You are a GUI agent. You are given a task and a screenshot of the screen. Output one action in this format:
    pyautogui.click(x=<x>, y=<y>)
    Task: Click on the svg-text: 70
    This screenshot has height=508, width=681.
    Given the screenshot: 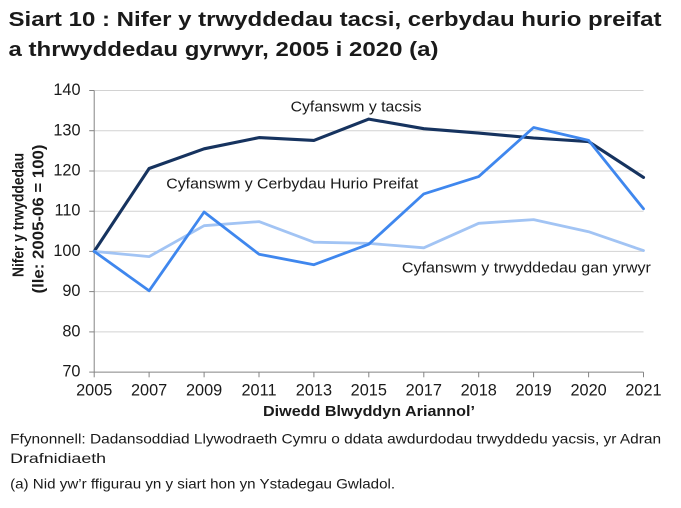 What is the action you would take?
    pyautogui.click(x=71, y=372)
    